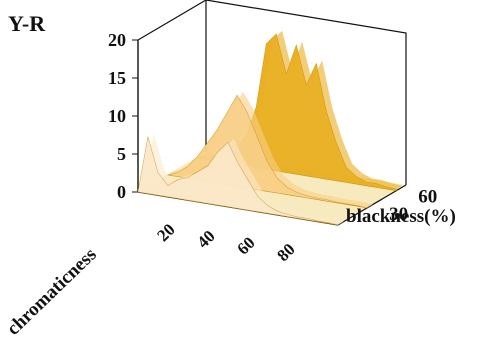 The image size is (504, 341). What do you see at coordinates (372, 205) in the screenshot?
I see `y-axis-line` at bounding box center [372, 205].